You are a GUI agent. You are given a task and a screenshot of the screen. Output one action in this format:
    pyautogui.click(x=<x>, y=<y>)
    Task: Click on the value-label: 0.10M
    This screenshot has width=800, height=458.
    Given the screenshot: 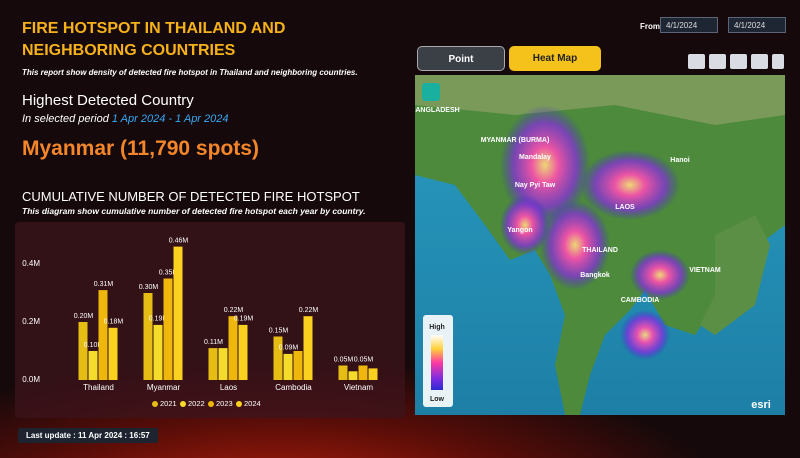 What is the action you would take?
    pyautogui.click(x=94, y=345)
    